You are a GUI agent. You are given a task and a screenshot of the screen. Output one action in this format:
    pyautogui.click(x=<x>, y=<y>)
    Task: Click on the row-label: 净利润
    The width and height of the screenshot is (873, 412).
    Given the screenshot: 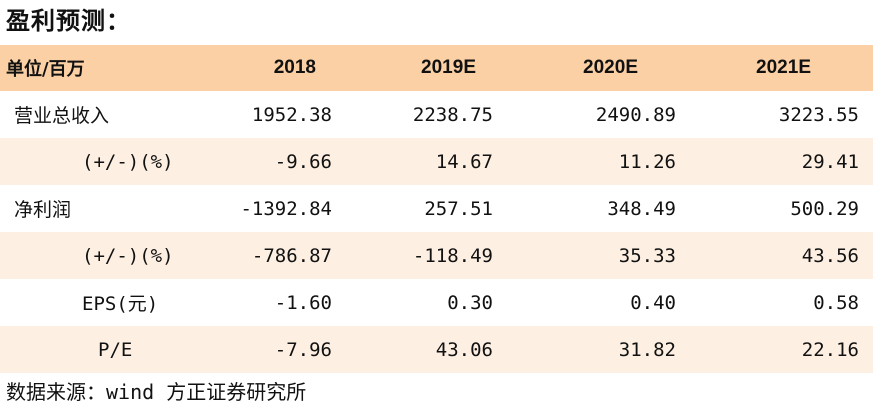 What is the action you would take?
    pyautogui.click(x=43, y=210)
    